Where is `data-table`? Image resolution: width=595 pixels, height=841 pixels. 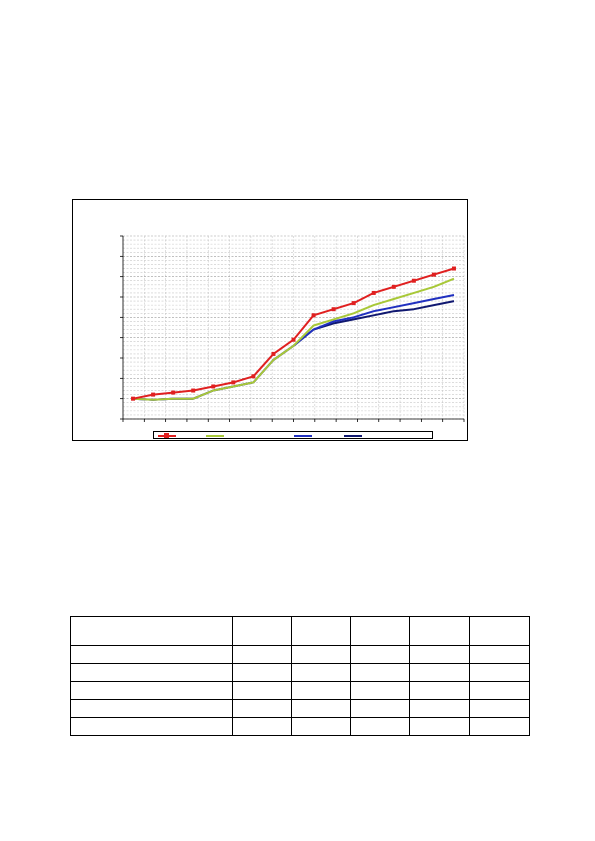 data-table is located at coordinates (300, 676).